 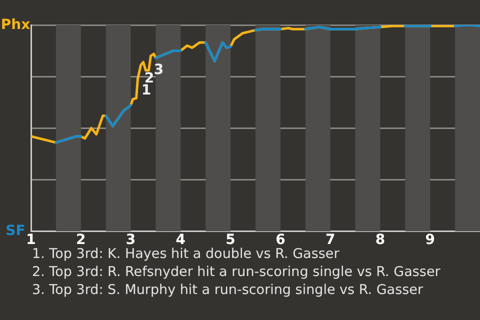 I want to click on x-tick-label: 4, so click(x=181, y=240).